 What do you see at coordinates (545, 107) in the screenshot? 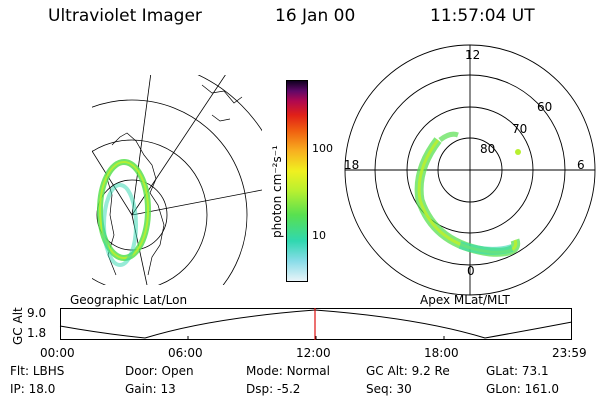
I see `lat-60-label: 60` at bounding box center [545, 107].